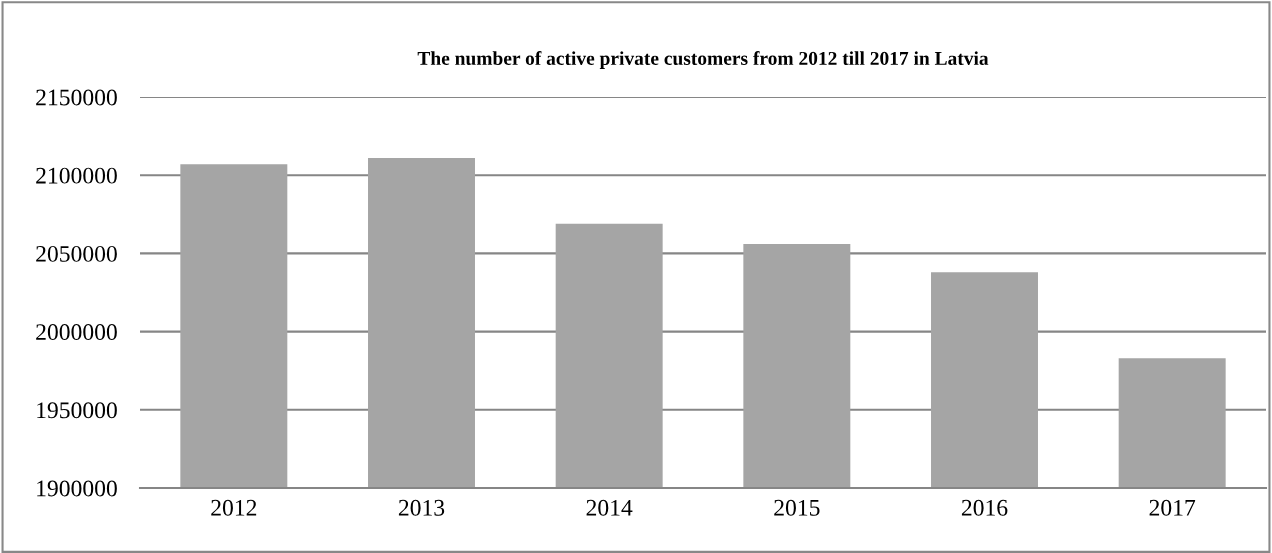  I want to click on x-tick-label: 2014, so click(609, 507).